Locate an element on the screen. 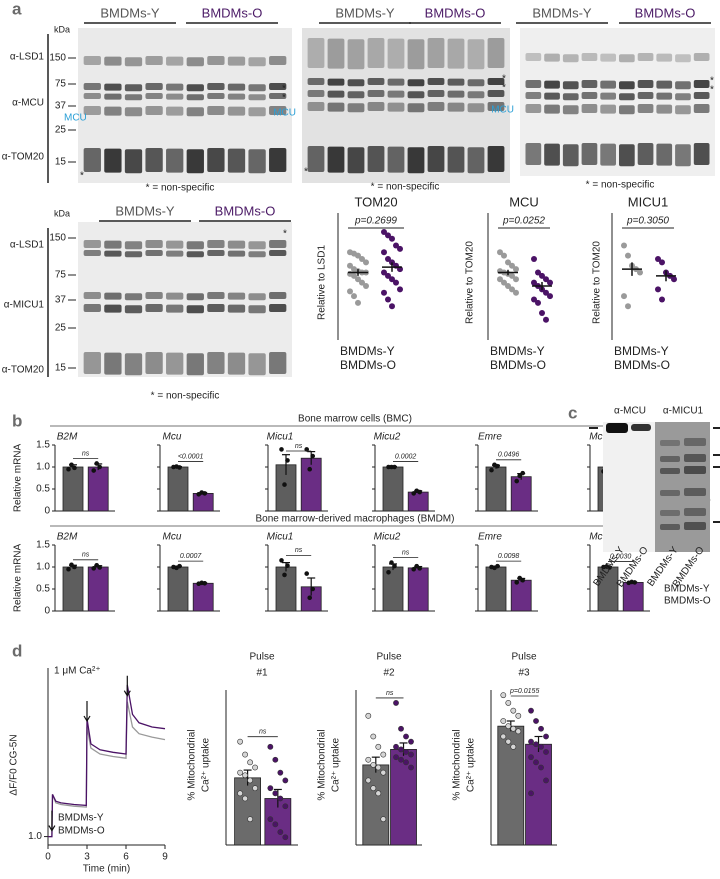 The width and height of the screenshot is (720, 879). legend-label: BMDMs-Y is located at coordinates (517, 351).